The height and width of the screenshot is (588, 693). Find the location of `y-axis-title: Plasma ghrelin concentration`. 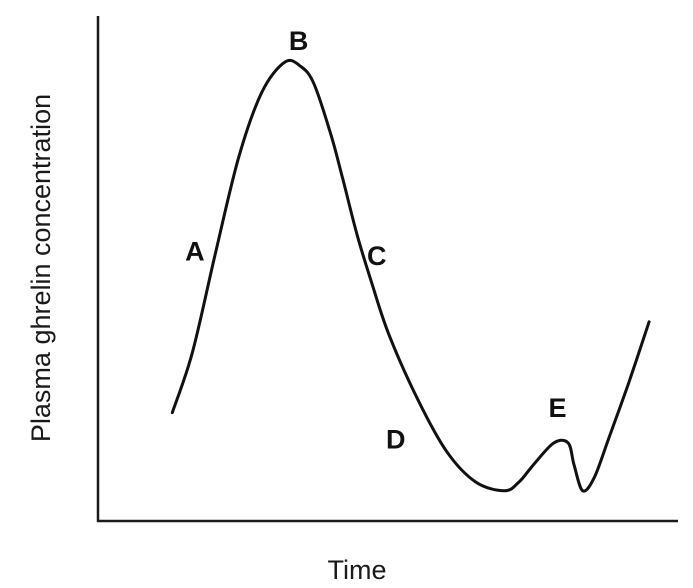

y-axis-title: Plasma ghrelin concentration is located at coordinates (41, 268).